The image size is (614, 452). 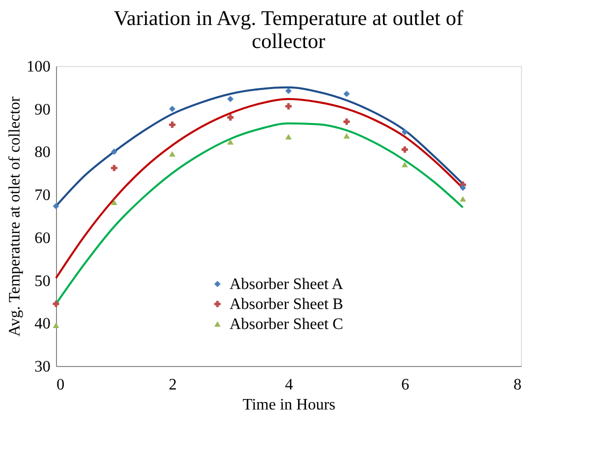 What do you see at coordinates (405, 385) in the screenshot?
I see `x-tick-label: 6` at bounding box center [405, 385].